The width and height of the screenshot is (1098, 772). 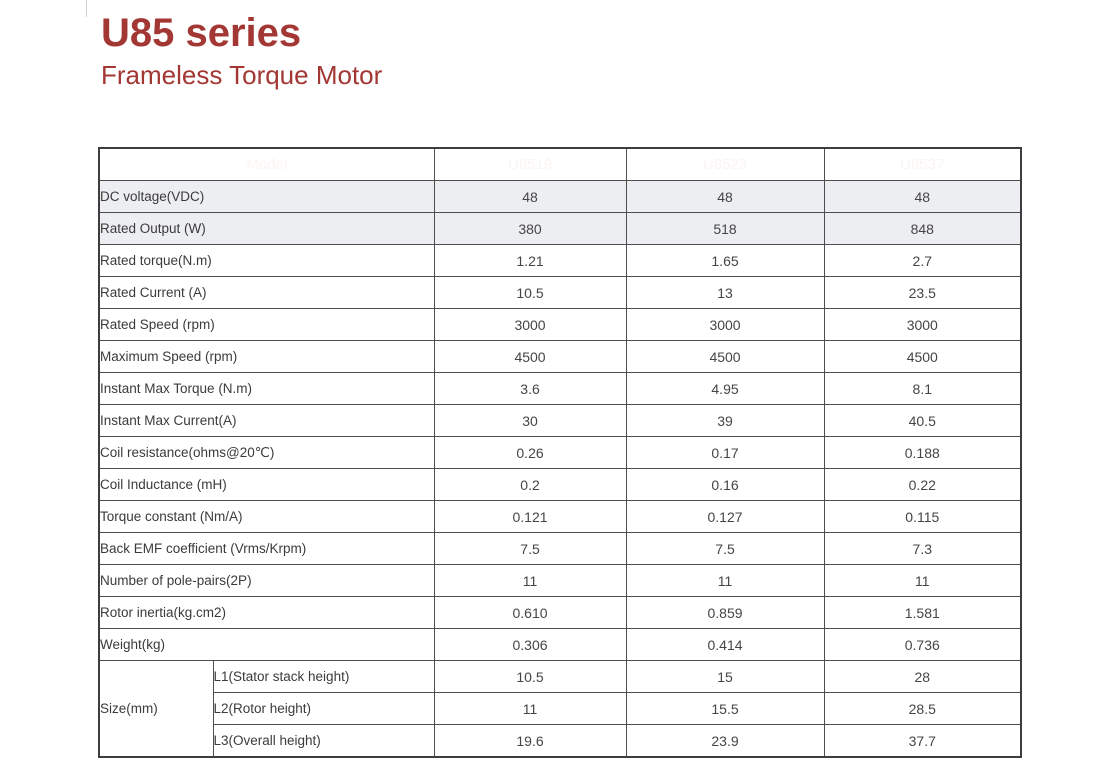 I want to click on cell-value: 0.22, so click(x=922, y=484).